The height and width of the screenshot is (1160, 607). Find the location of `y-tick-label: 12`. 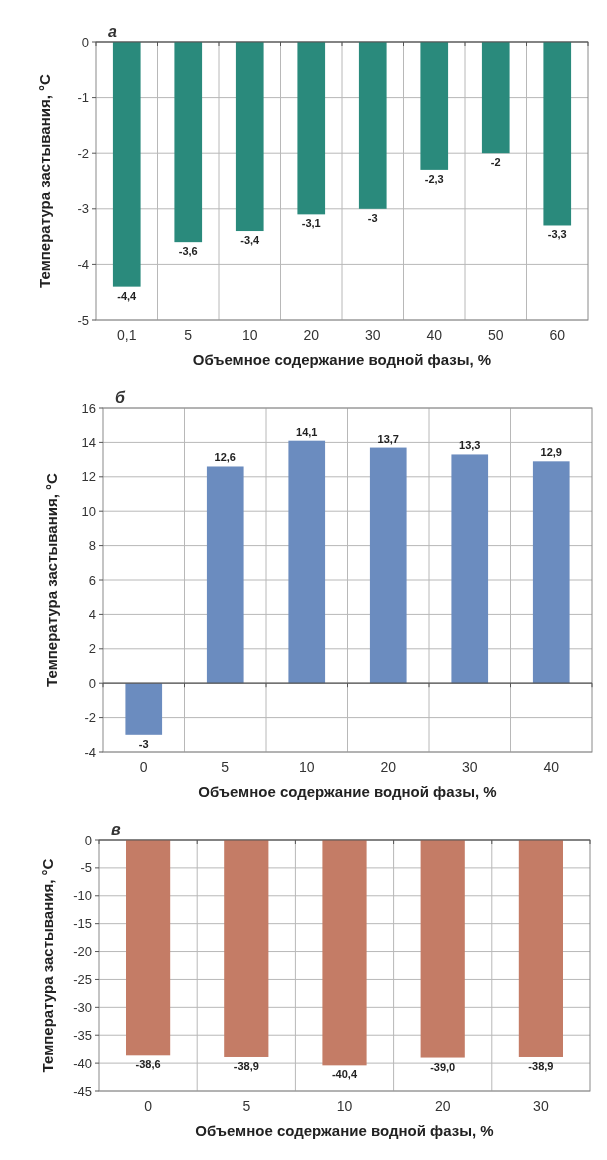

y-tick-label: 12 is located at coordinates (88, 477).